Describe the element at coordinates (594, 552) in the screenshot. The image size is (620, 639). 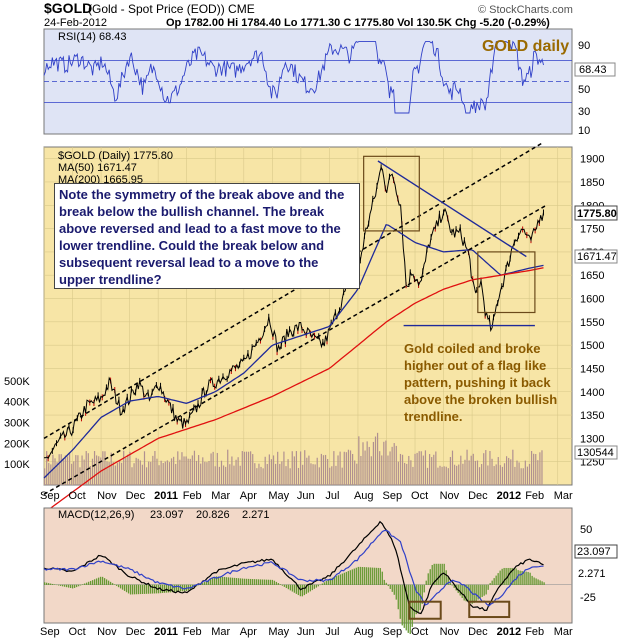
I see `macd-box-value: 23.097` at that location.